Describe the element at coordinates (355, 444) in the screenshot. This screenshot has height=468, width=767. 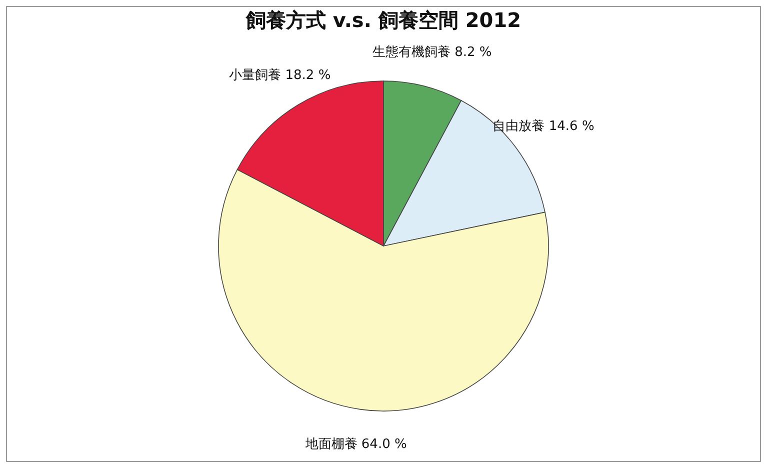
I see `slice-label: 地面棚養 64.0 %` at that location.